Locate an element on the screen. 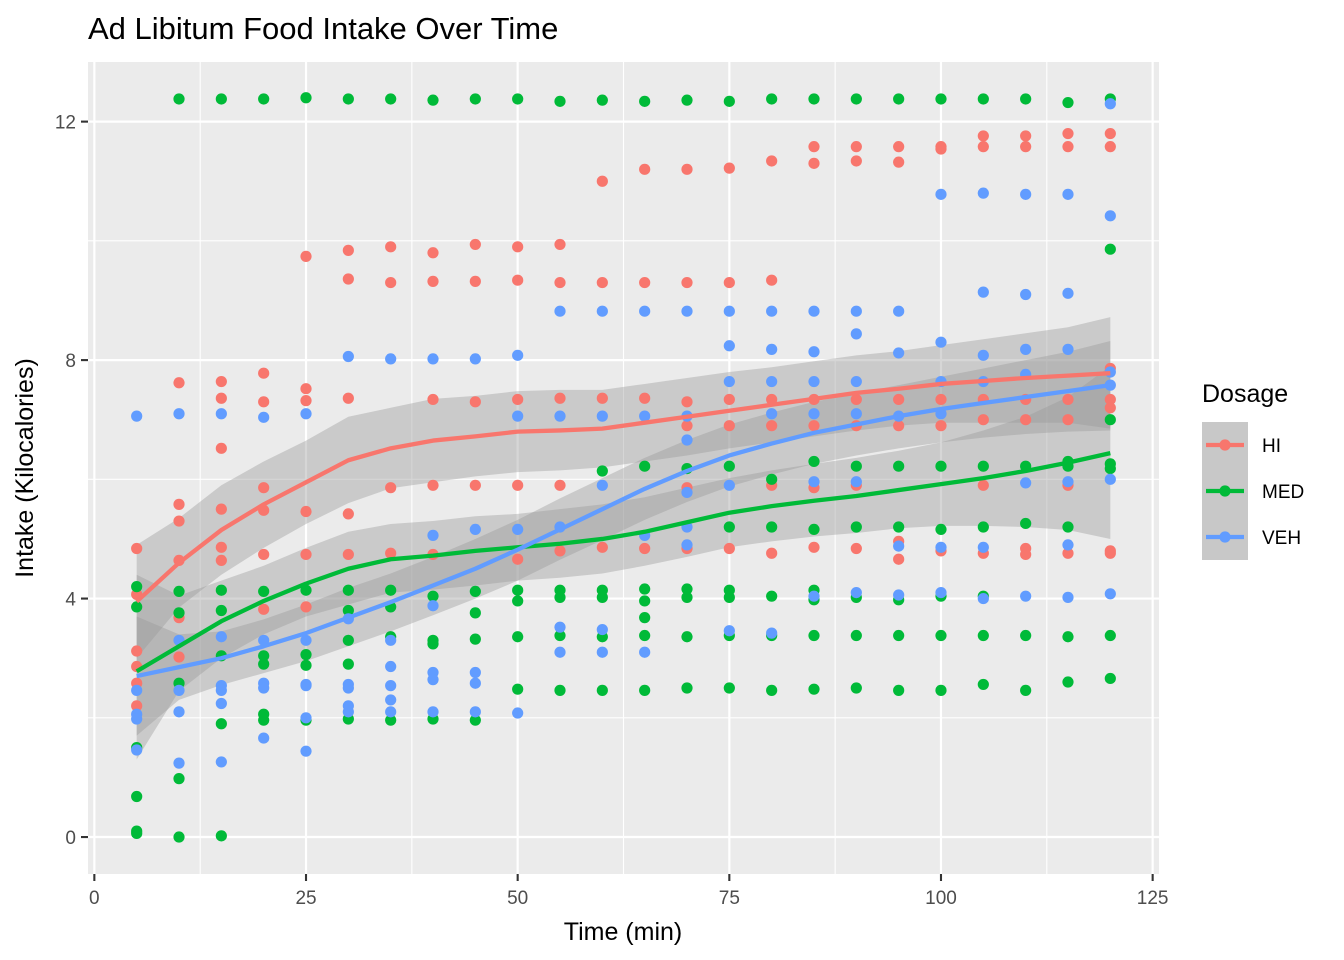 The image size is (1344, 960). legend-key-hi: HI is located at coordinates (1241, 445).